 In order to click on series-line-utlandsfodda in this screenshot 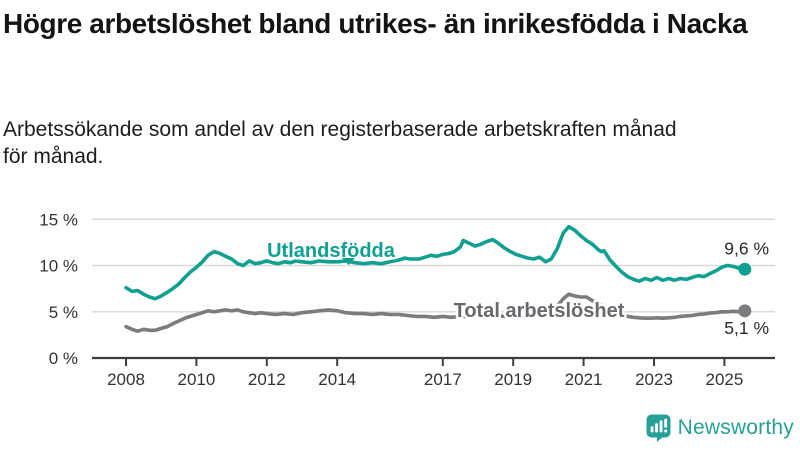, I will do `click(435, 262)`.